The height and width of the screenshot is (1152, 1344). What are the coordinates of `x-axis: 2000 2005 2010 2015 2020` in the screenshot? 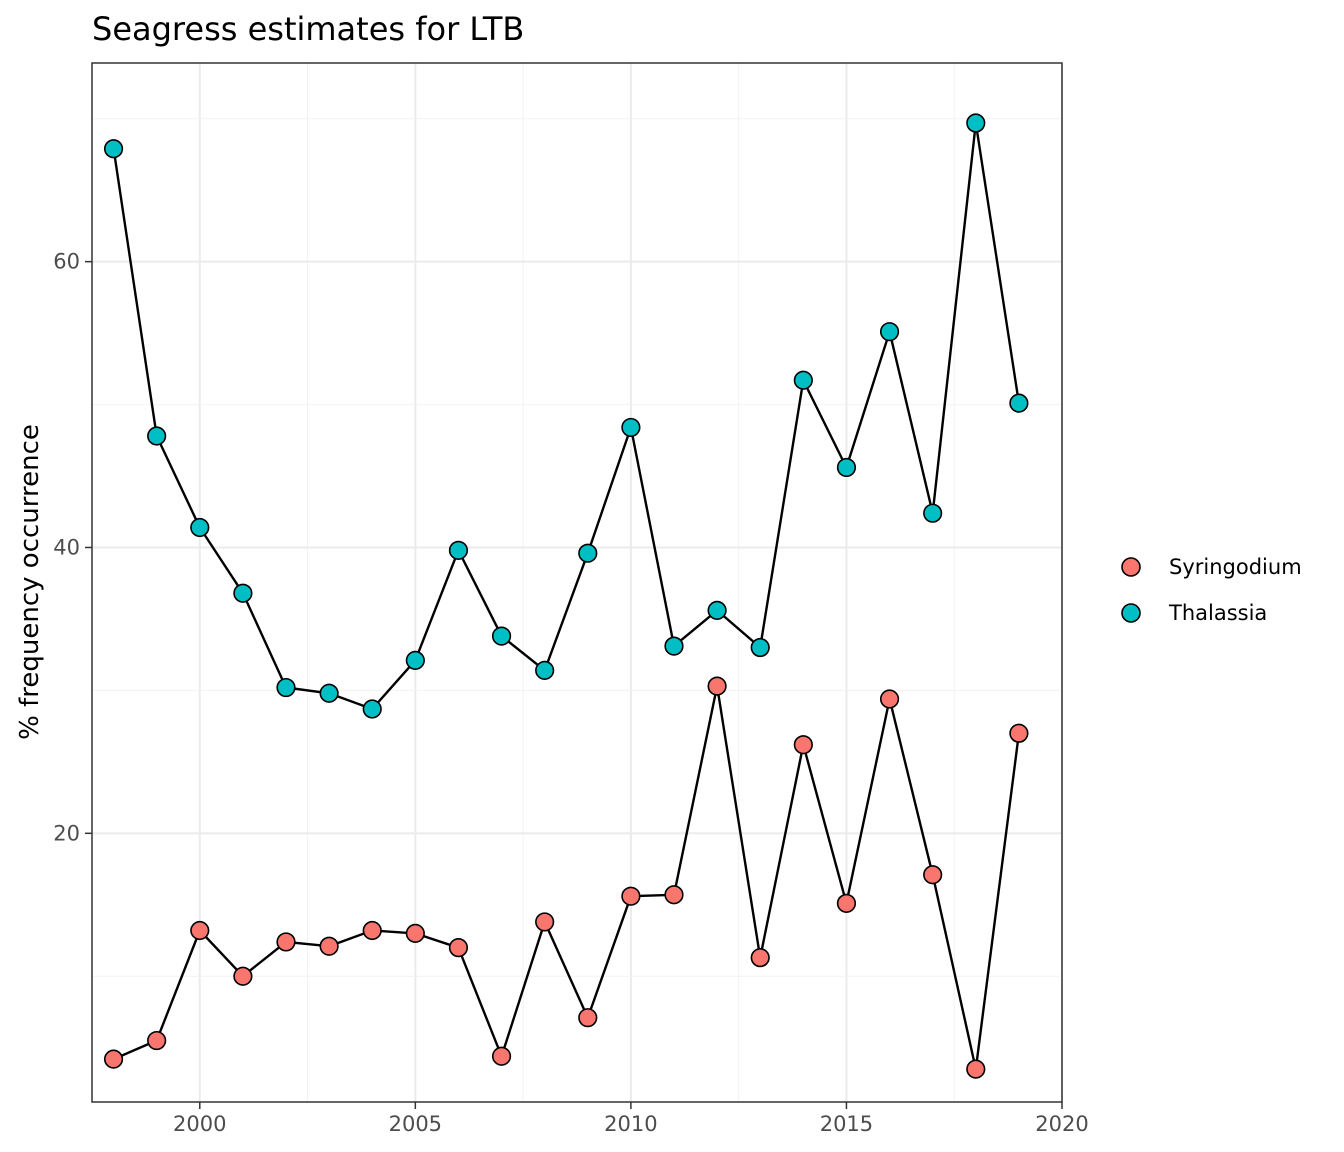 It's located at (631, 1119).